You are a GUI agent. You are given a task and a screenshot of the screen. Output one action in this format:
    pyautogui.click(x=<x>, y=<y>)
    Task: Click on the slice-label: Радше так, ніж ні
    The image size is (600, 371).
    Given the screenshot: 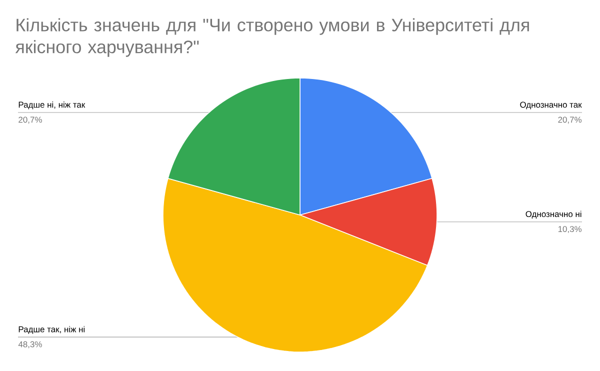 What is the action you would take?
    pyautogui.click(x=51, y=330)
    